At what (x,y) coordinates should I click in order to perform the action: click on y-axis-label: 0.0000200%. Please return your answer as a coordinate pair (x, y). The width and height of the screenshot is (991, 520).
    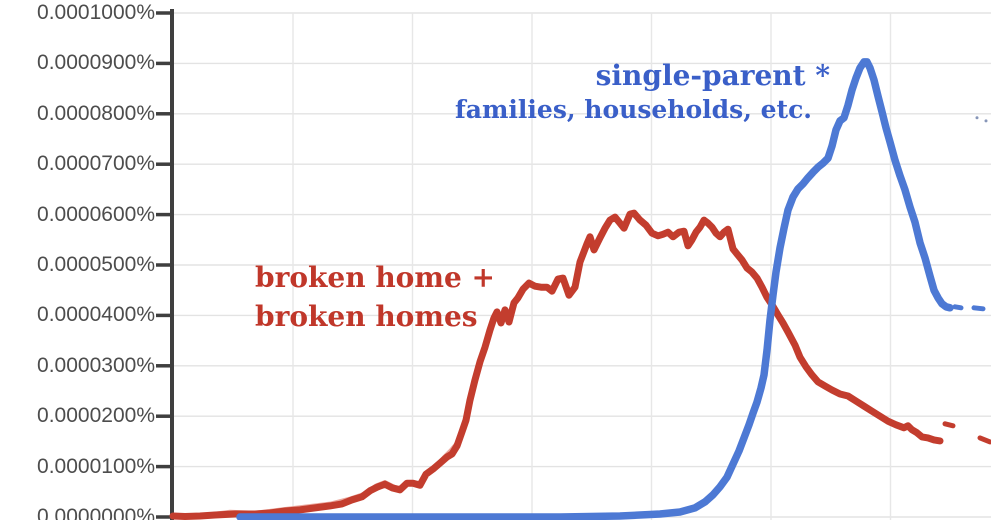
    Looking at the image, I should click on (96, 415).